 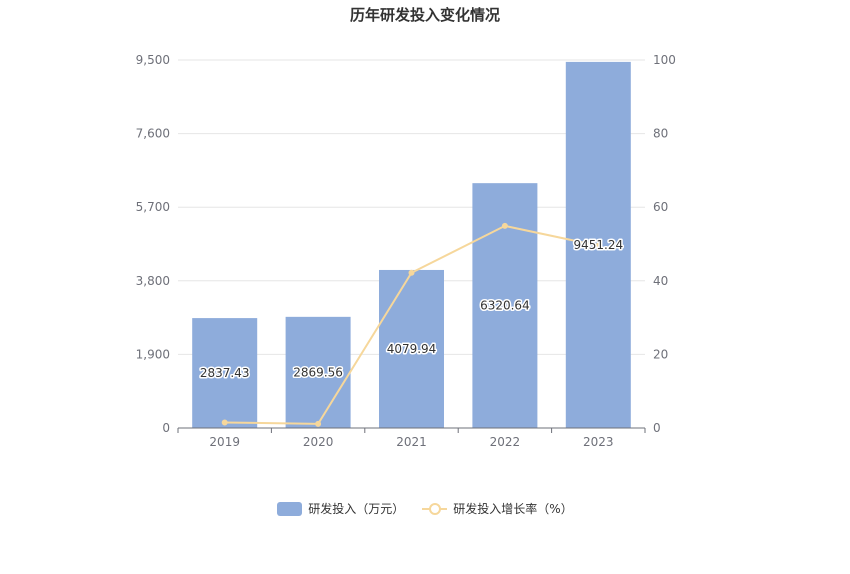 I want to click on y-left-tick-label: 3,800, so click(x=153, y=281).